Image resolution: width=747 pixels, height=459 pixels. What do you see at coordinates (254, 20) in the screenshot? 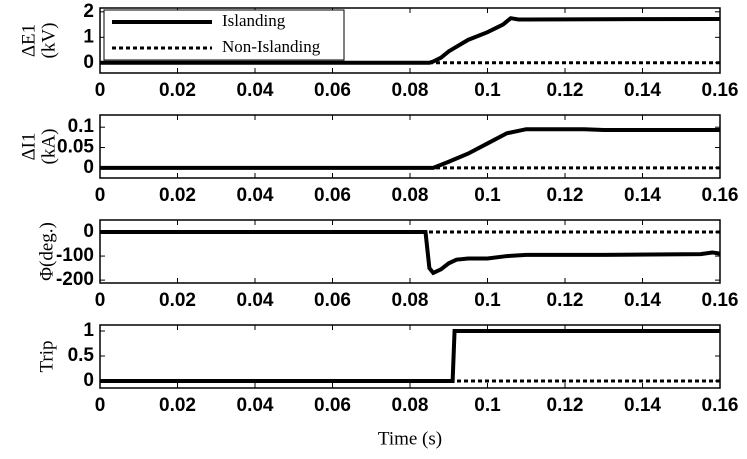
I see `legend-label: Islanding` at bounding box center [254, 20].